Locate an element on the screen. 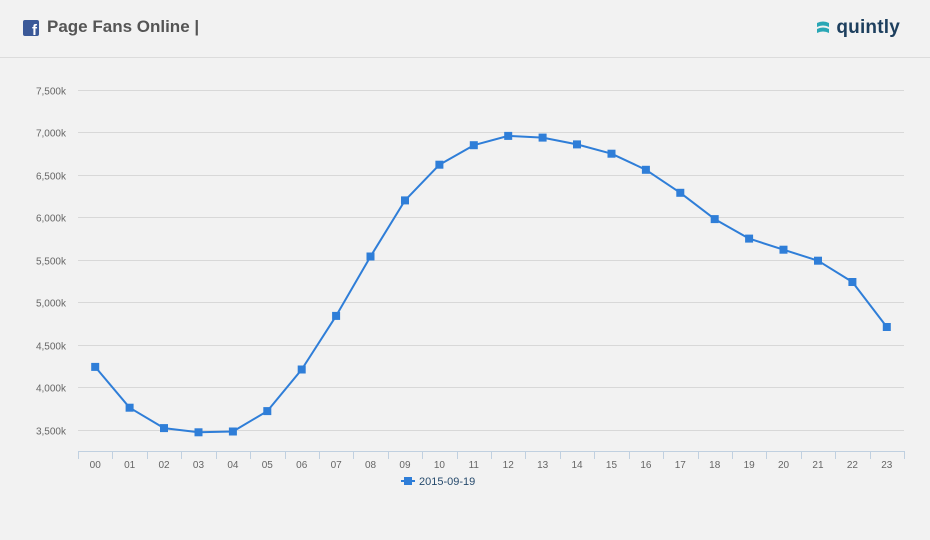  y-tick-label: 5,000k is located at coordinates (51, 304).